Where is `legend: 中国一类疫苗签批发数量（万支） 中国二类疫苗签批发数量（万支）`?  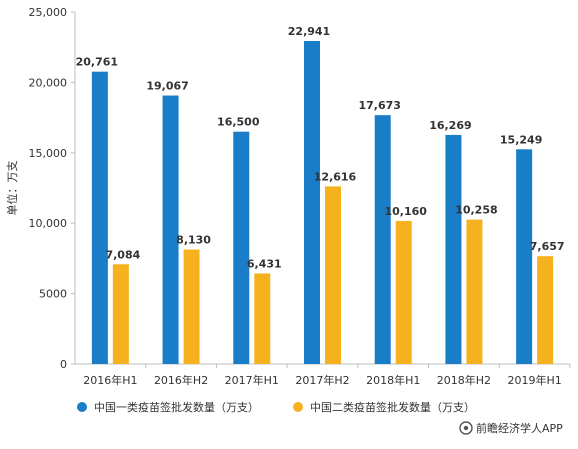
legend: 中国一类疫苗签批发数量（万支） 中国二类疫苗签批发数量（万支） is located at coordinates (276, 407).